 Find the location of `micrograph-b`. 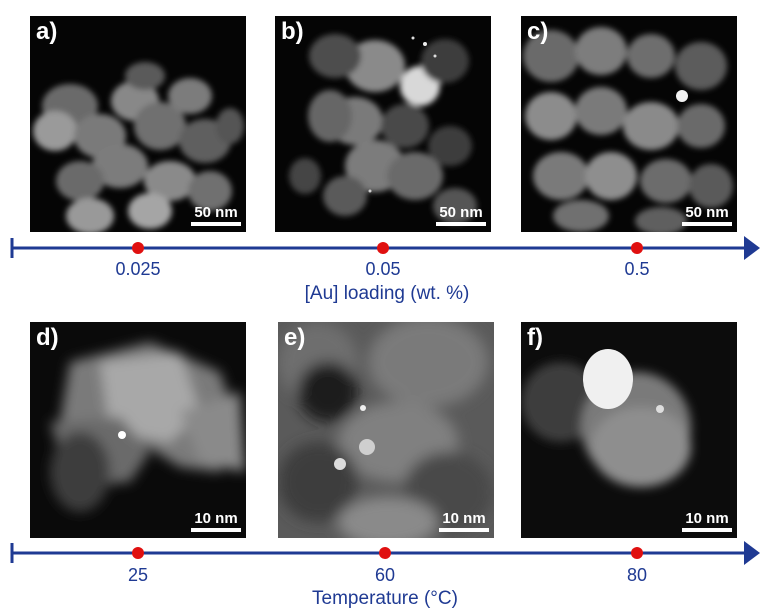

micrograph-b is located at coordinates (383, 129).